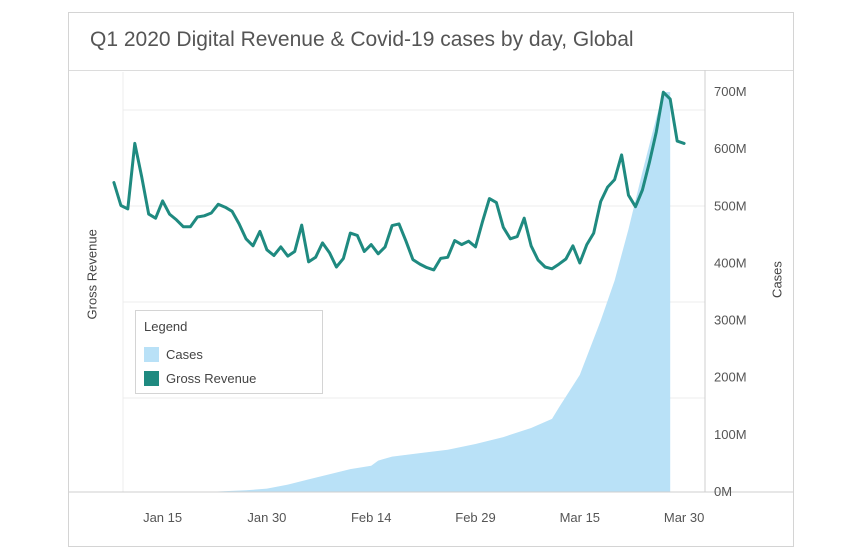  What do you see at coordinates (730, 205) in the screenshot?
I see `y2-tick-label: 500M` at bounding box center [730, 205].